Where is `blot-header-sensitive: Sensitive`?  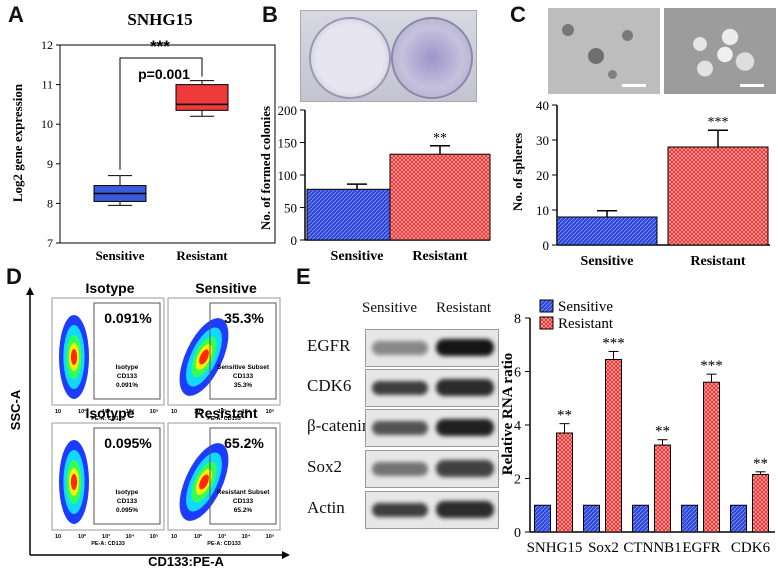
blot-header-sensitive: Sensitive is located at coordinates (389, 308).